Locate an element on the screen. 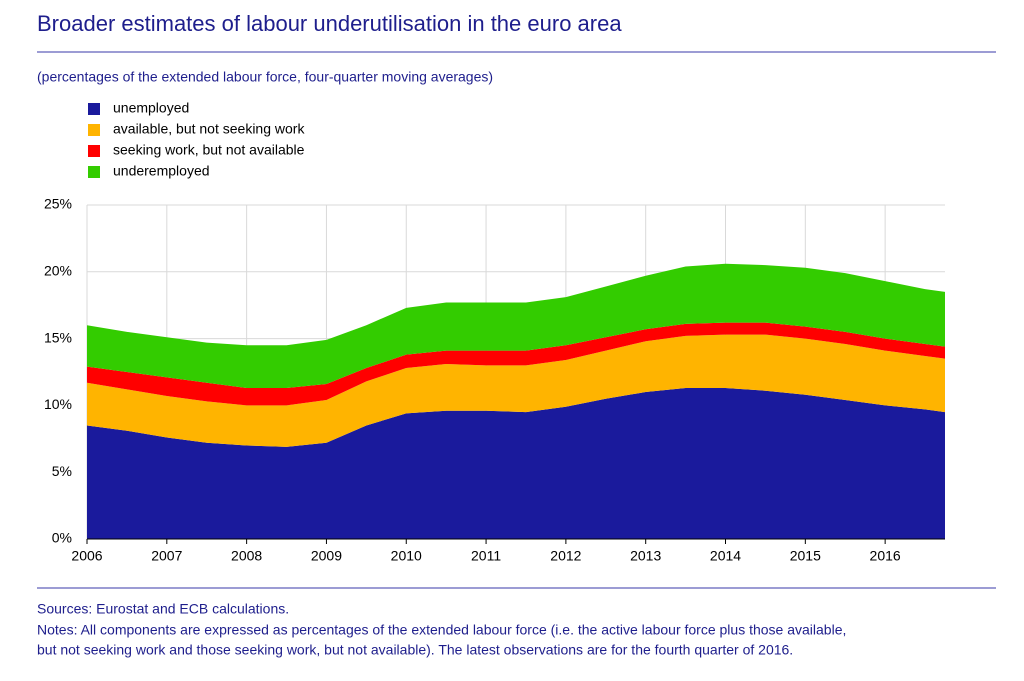 The width and height of the screenshot is (1024, 681). x-tick-label: 2012 is located at coordinates (565, 556).